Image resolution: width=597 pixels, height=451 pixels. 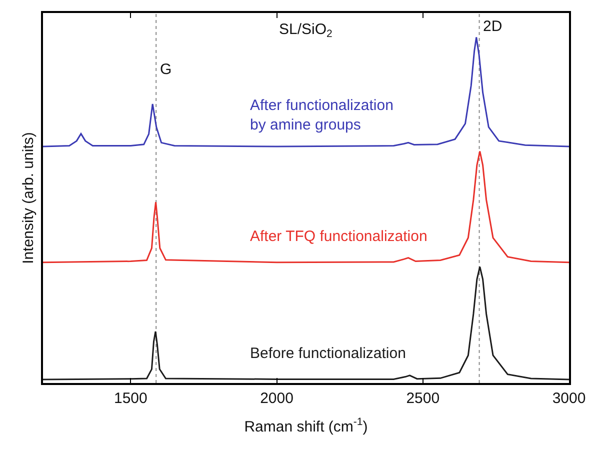 What do you see at coordinates (306, 426) in the screenshot?
I see `x-axis-title: Raman shift (cm$^{-1}$)` at bounding box center [306, 426].